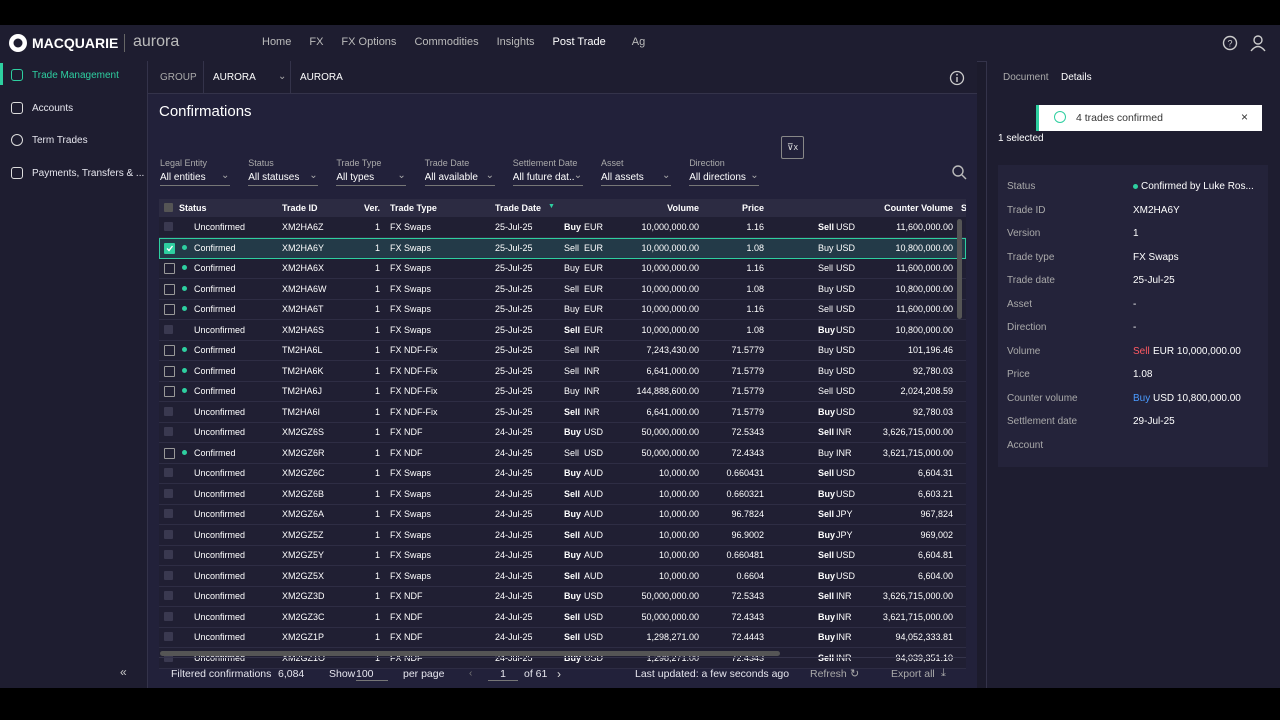 The image size is (1280, 720). I want to click on counter-volume: 6,603.21, so click(935, 494).